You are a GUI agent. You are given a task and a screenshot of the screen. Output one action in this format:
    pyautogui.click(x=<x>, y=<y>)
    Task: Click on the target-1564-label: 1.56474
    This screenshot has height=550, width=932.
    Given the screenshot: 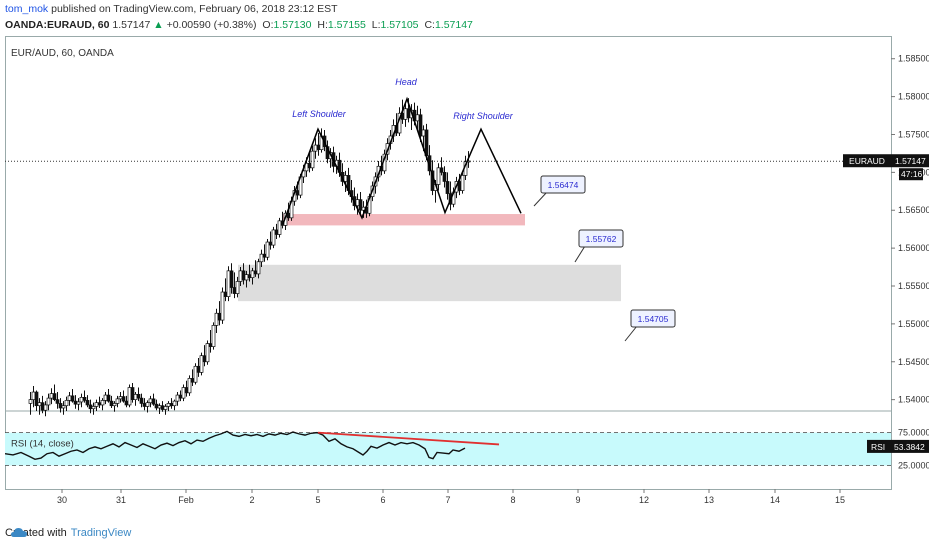 What is the action you would take?
    pyautogui.click(x=563, y=185)
    